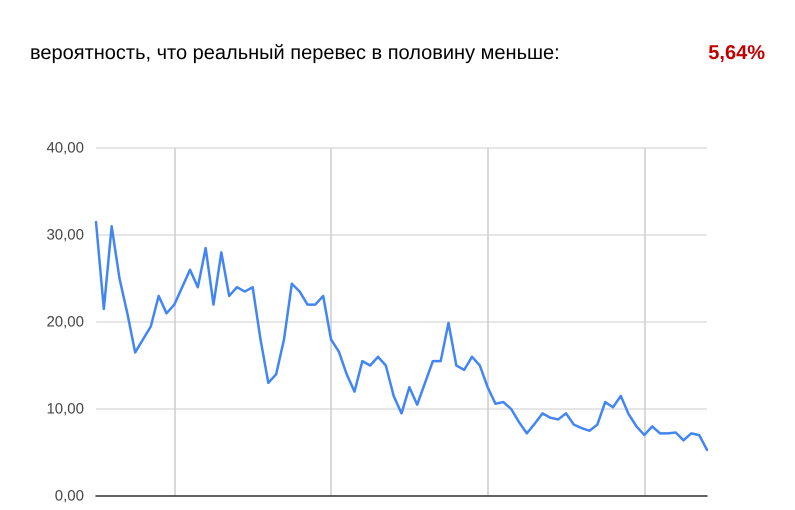 The image size is (795, 510). Describe the element at coordinates (65, 235) in the screenshot. I see `y-tick-label: 30,00` at that location.